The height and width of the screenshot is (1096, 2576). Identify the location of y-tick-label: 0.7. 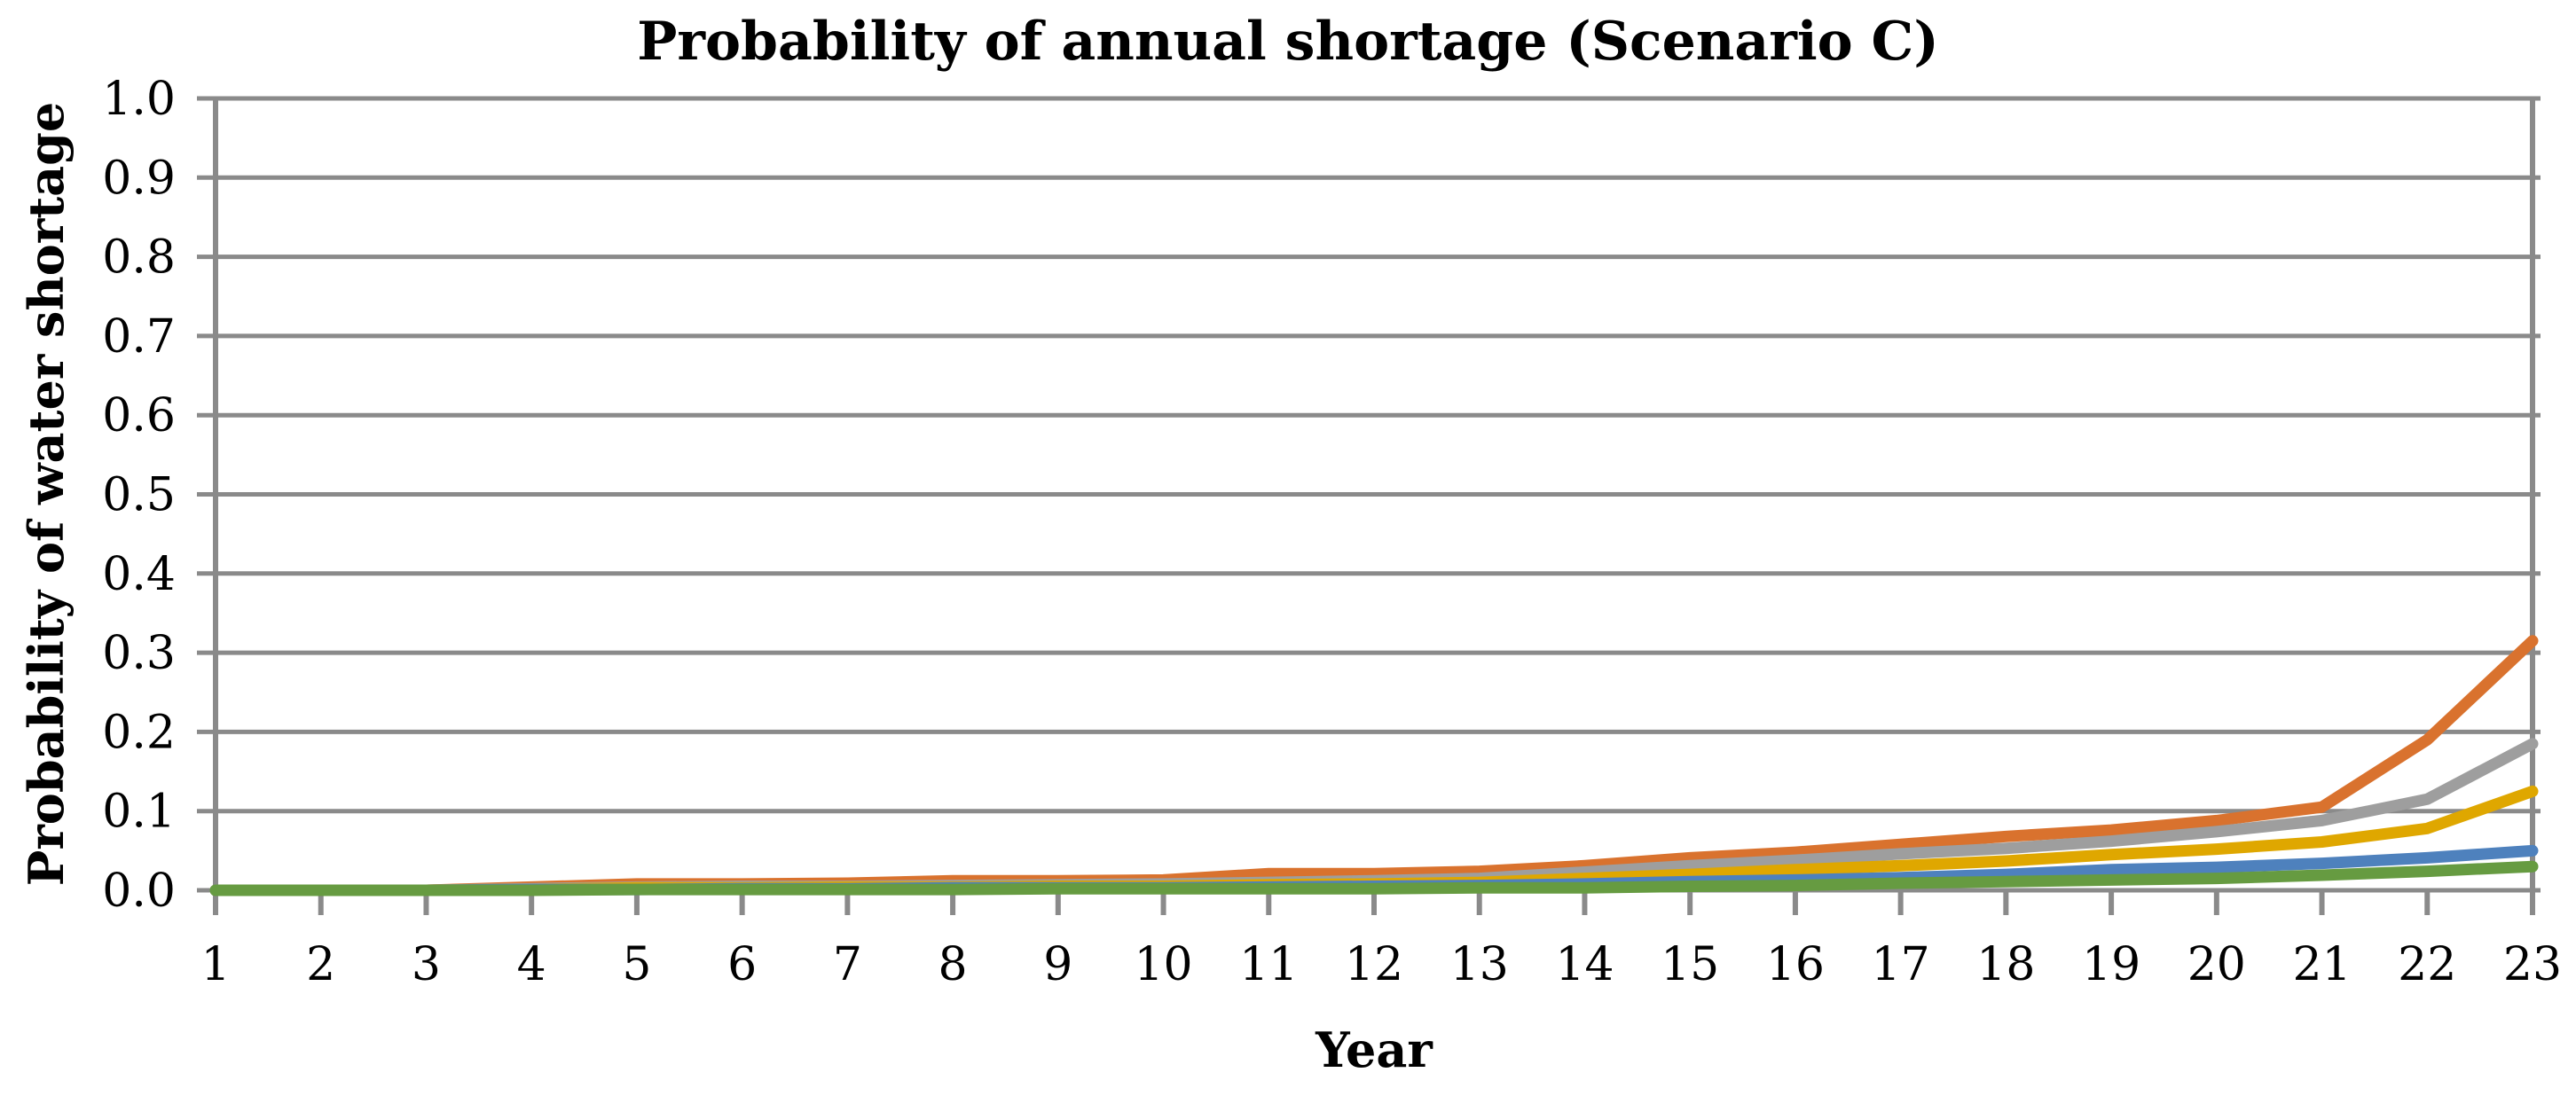
(139, 337).